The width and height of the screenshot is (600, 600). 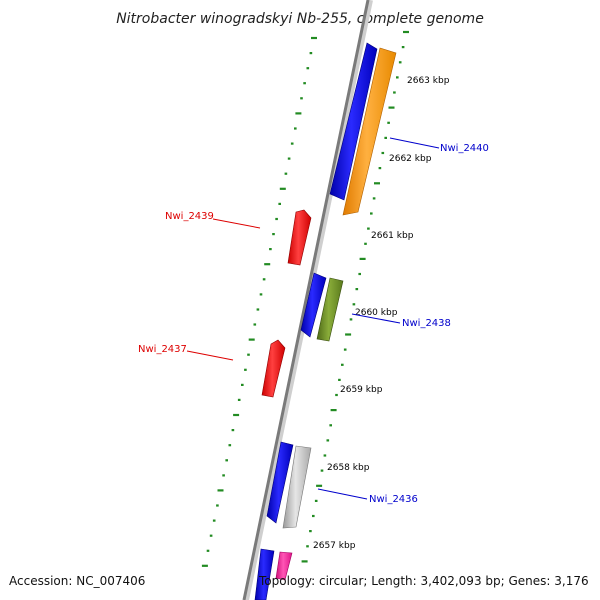 What do you see at coordinates (464, 148) in the screenshot?
I see `gene-label-nwi-2440: Nwi_2440` at bounding box center [464, 148].